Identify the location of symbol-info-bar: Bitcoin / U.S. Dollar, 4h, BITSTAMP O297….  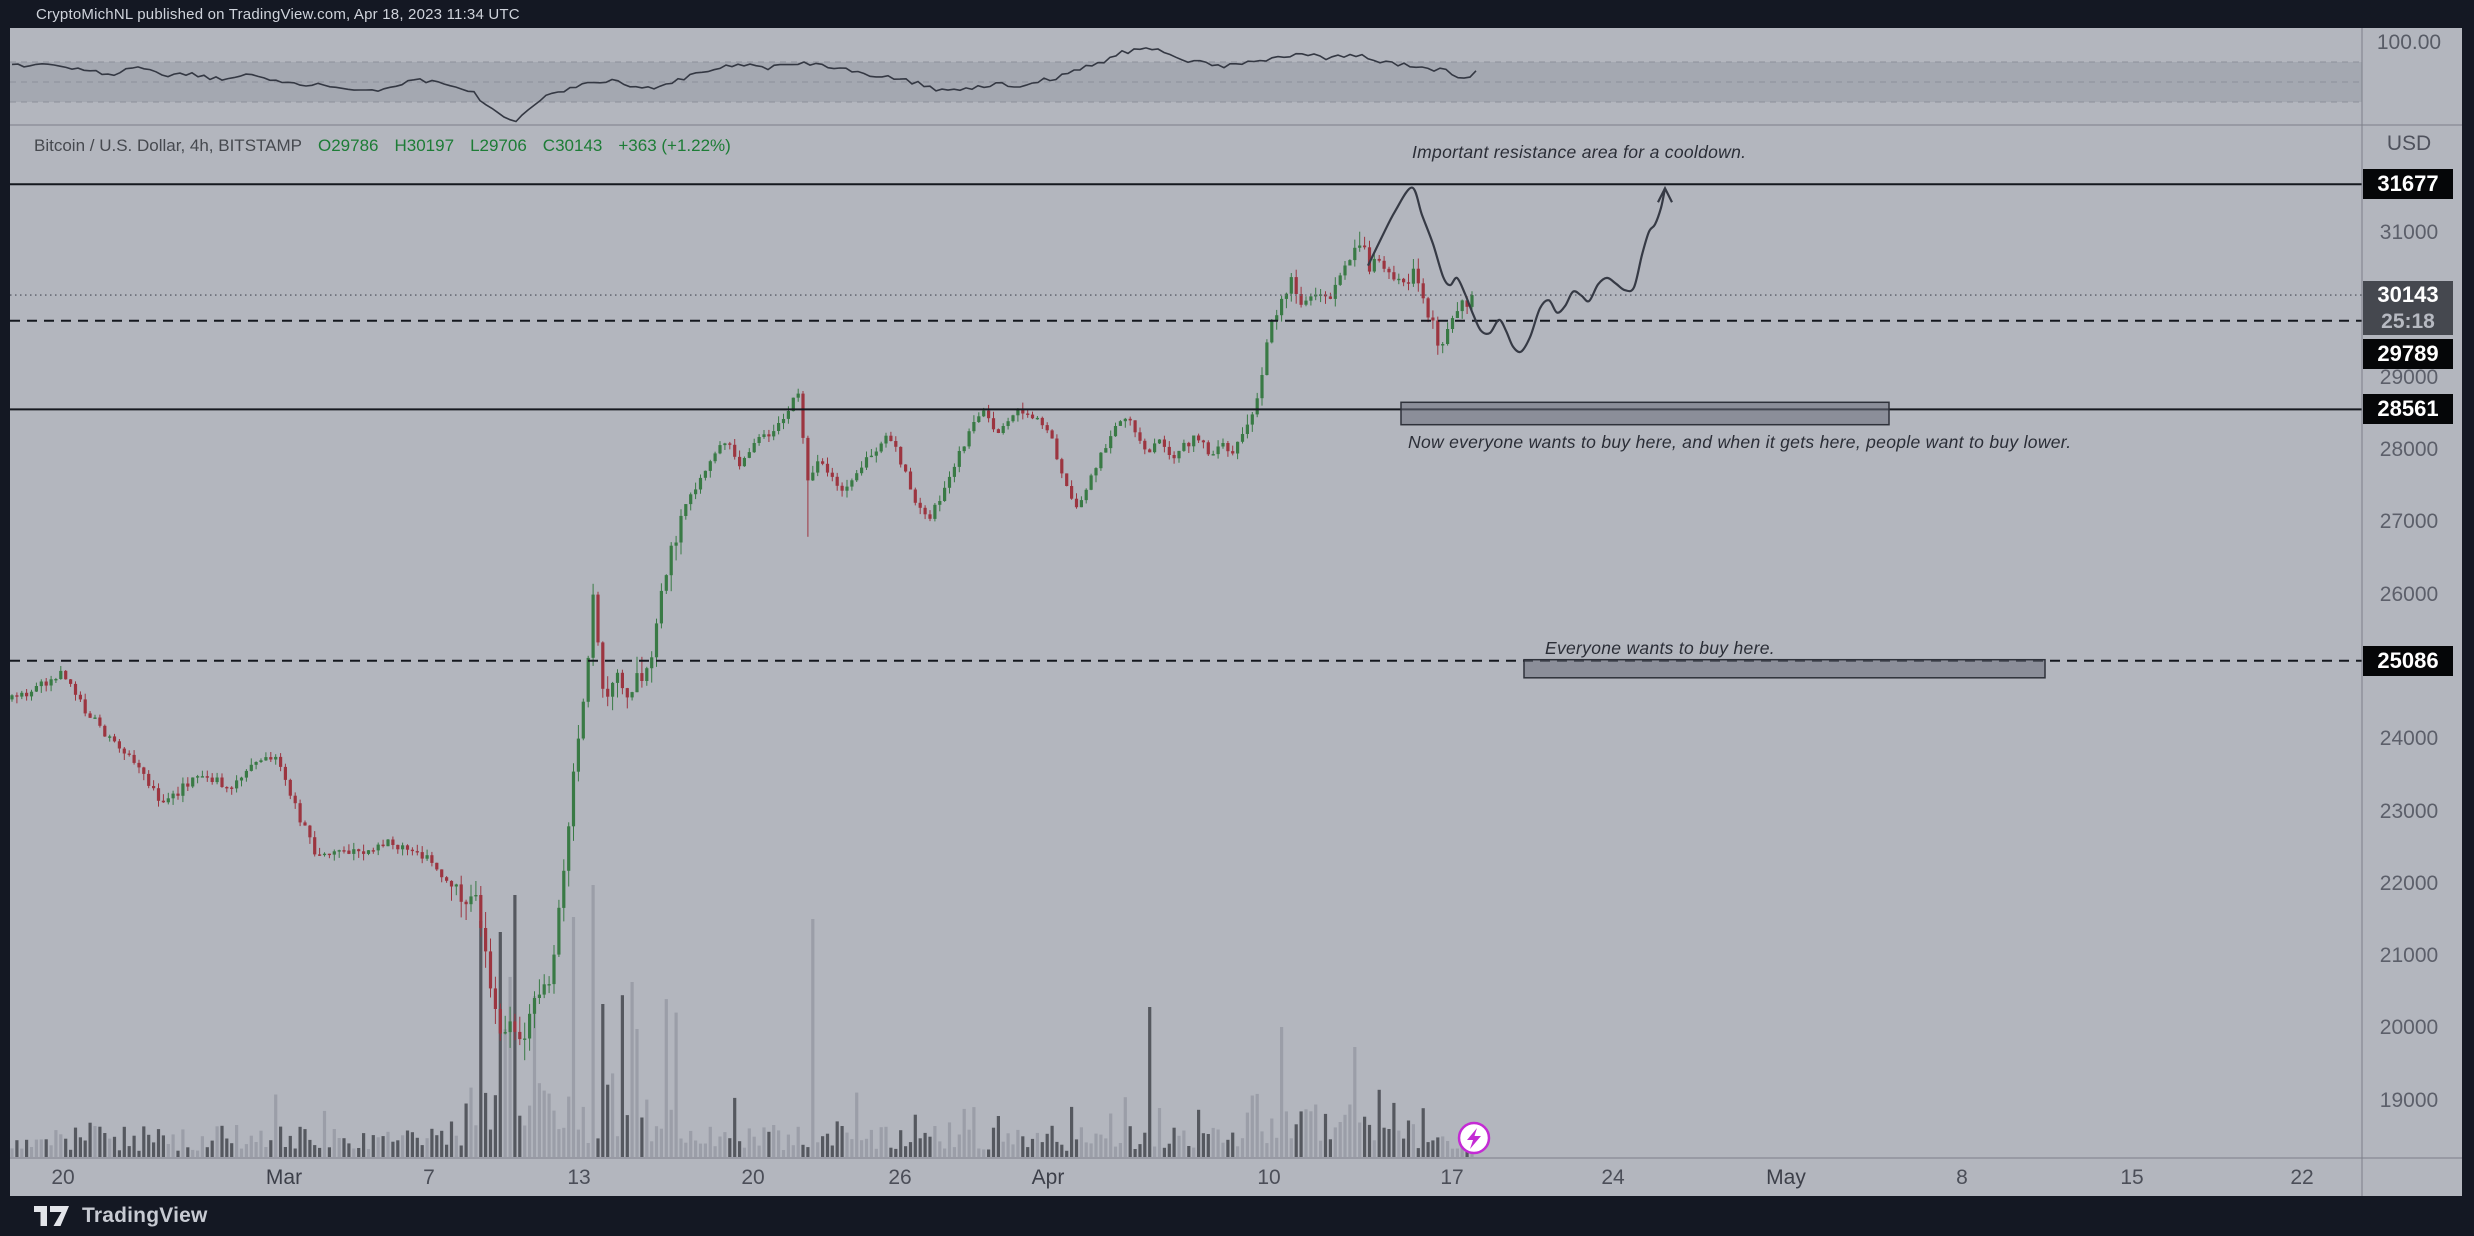
(382, 146).